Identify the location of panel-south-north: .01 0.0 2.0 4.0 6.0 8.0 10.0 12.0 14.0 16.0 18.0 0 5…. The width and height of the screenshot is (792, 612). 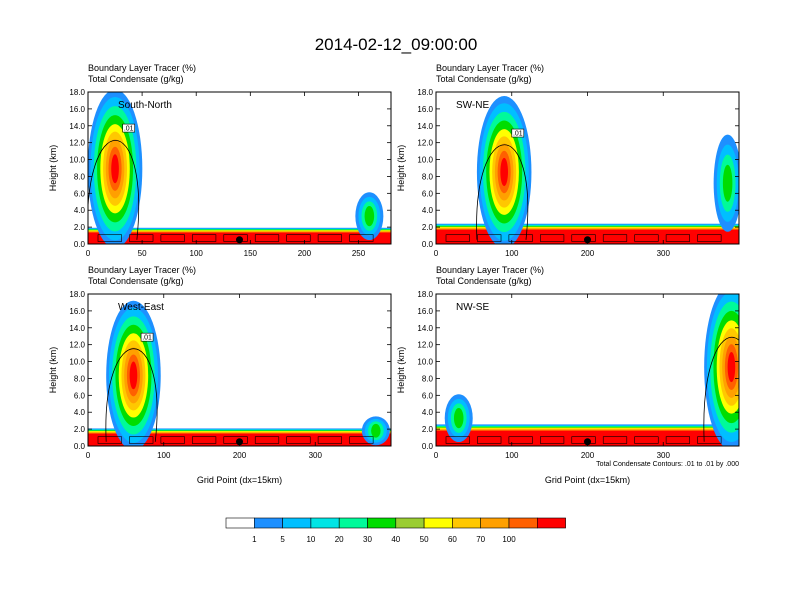
(220, 160).